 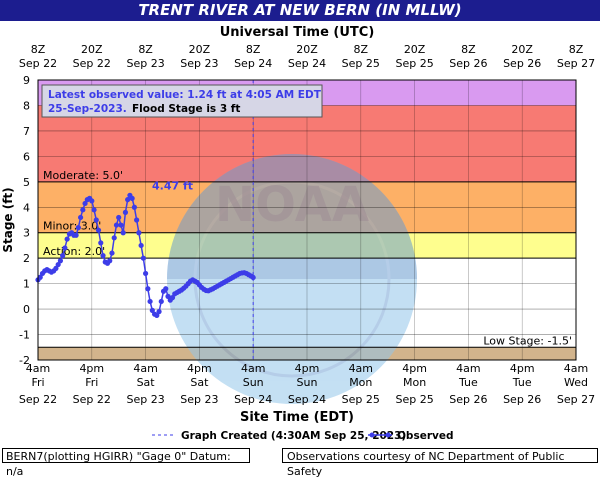 I want to click on info-box-frame, so click(x=182, y=101).